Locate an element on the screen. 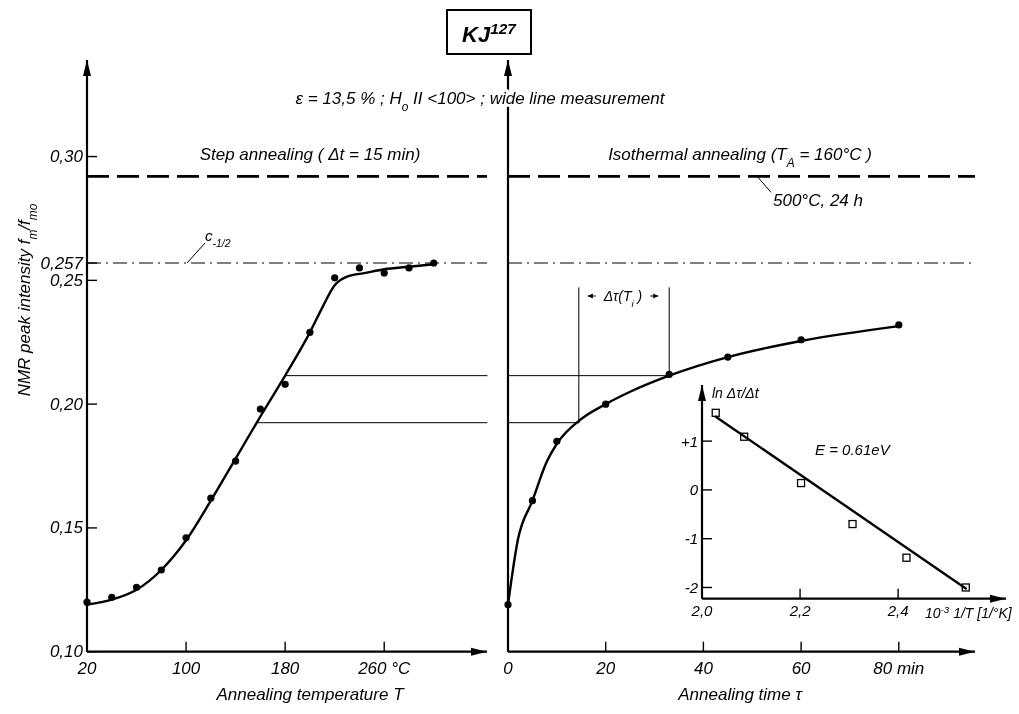 This screenshot has height=714, width=1019. x-tick-label: 180 is located at coordinates (285, 668).